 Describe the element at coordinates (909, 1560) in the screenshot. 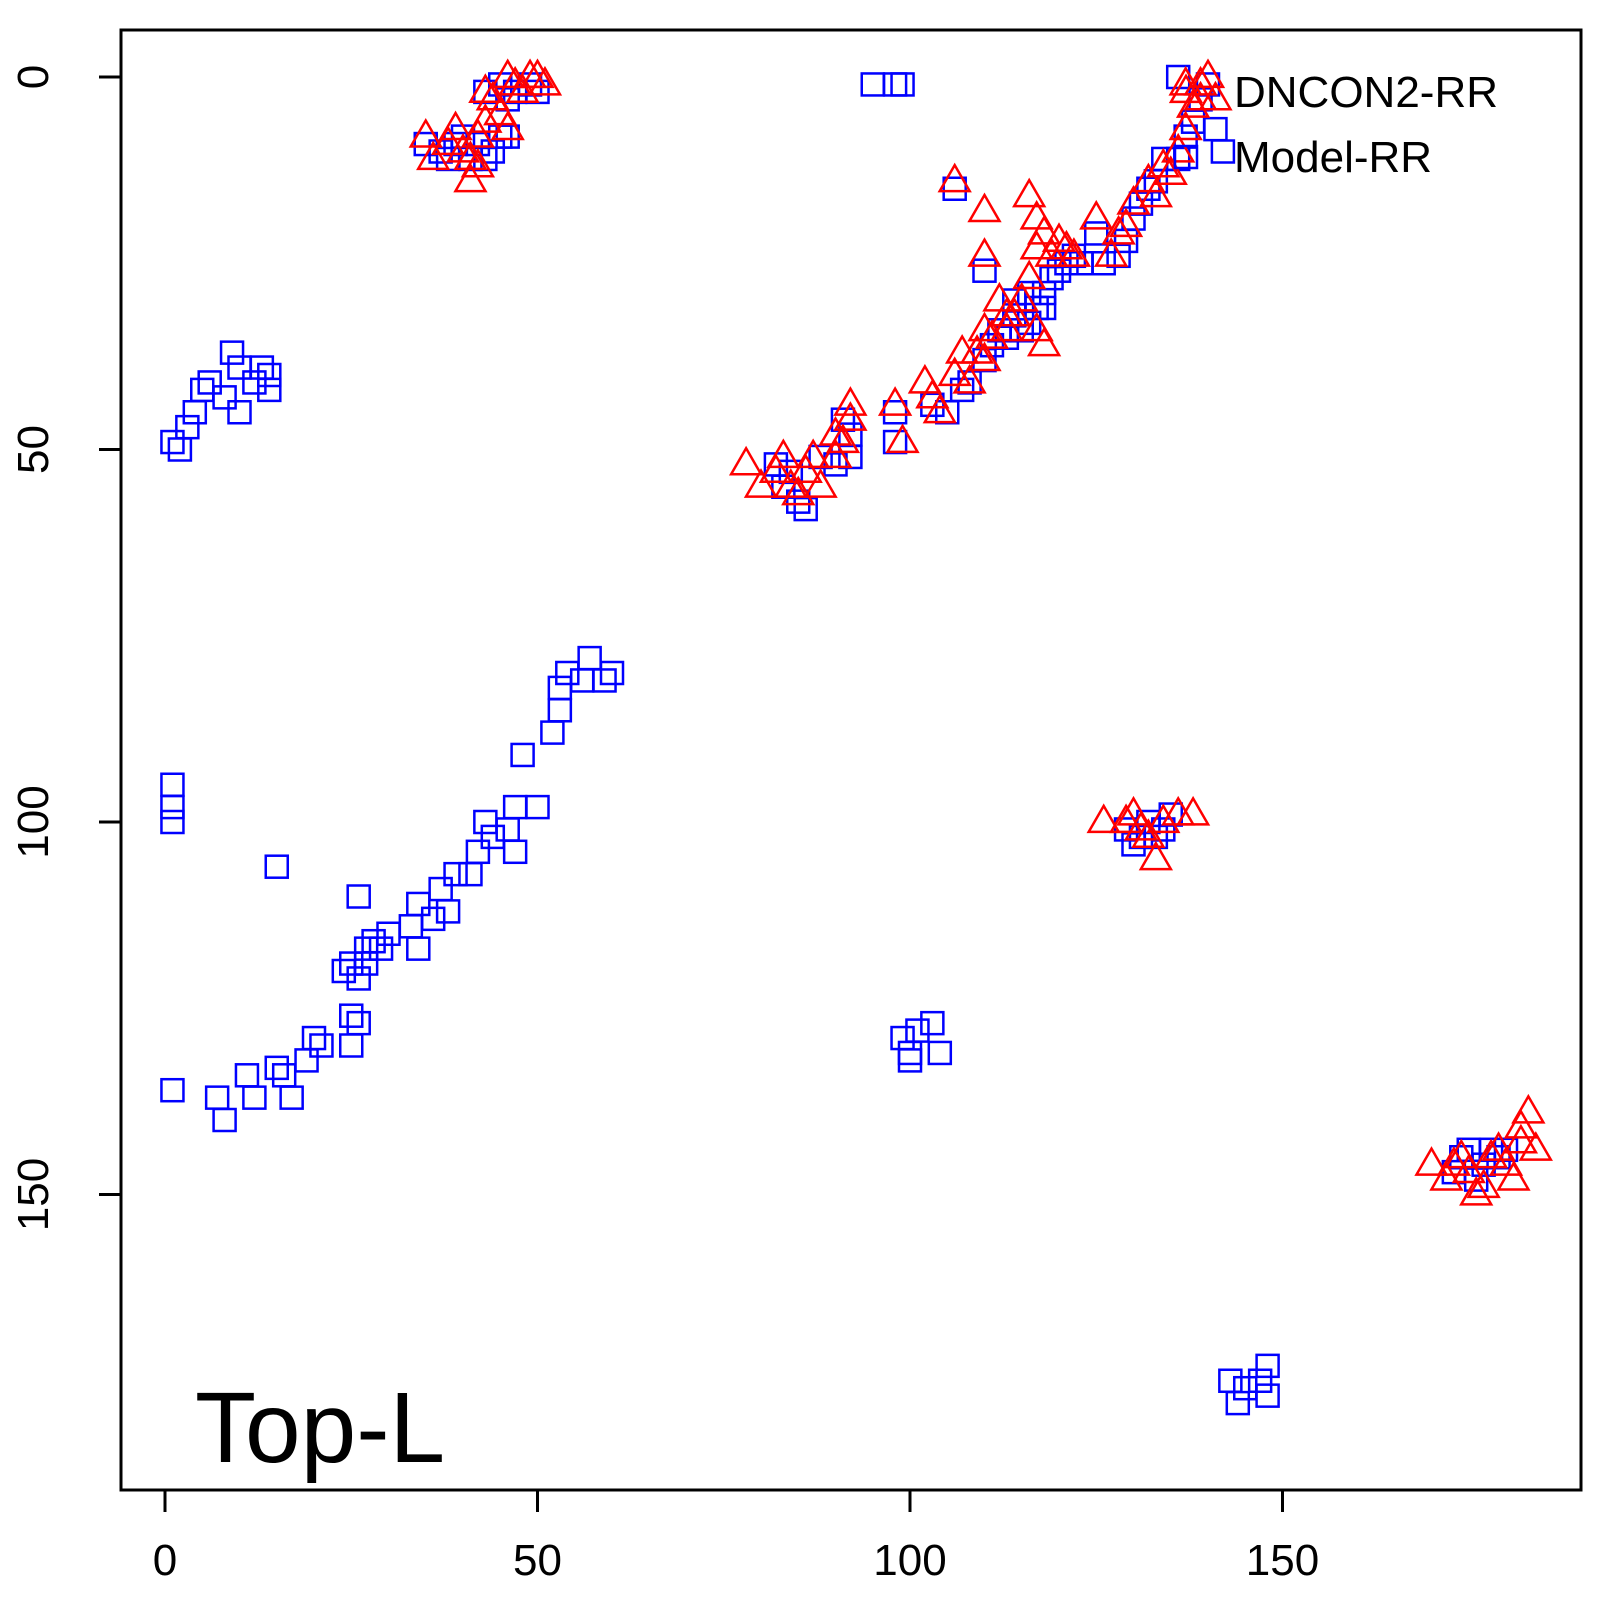

I see `x-tick-label: 100` at that location.